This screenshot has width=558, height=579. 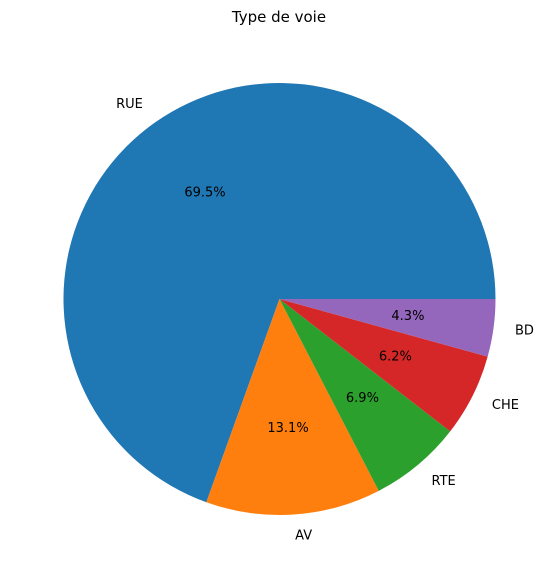 What do you see at coordinates (383, 365) in the screenshot?
I see `pie-slice-che` at bounding box center [383, 365].